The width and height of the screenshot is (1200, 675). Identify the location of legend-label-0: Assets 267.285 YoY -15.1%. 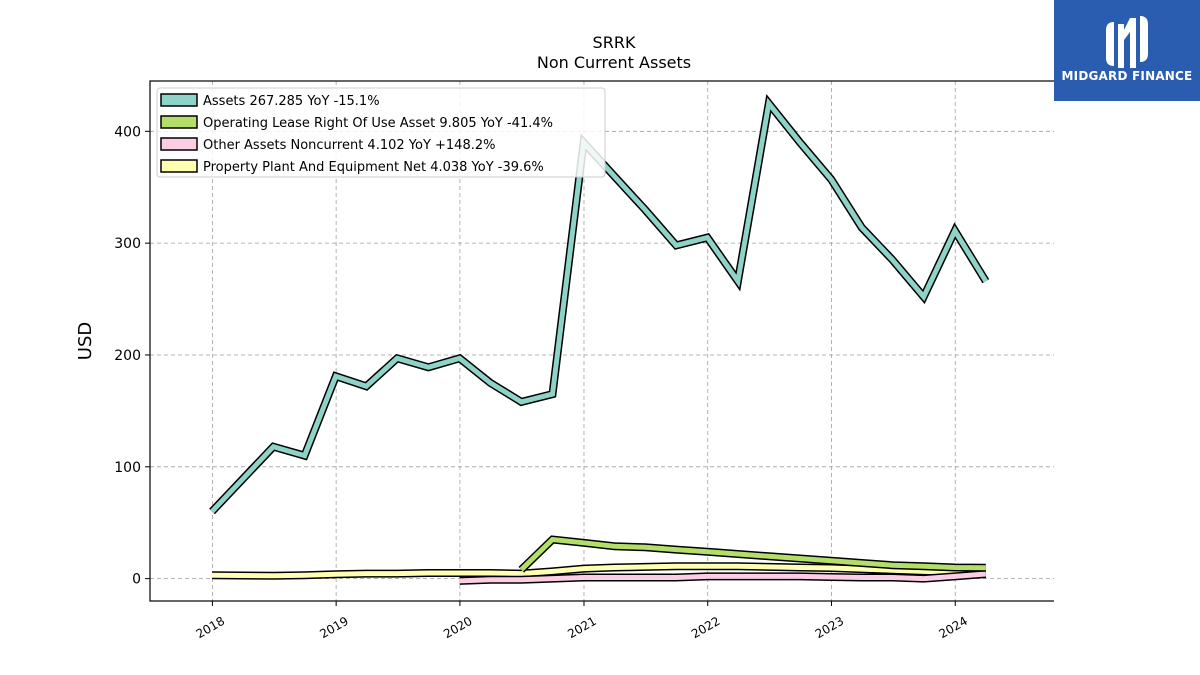
(291, 101).